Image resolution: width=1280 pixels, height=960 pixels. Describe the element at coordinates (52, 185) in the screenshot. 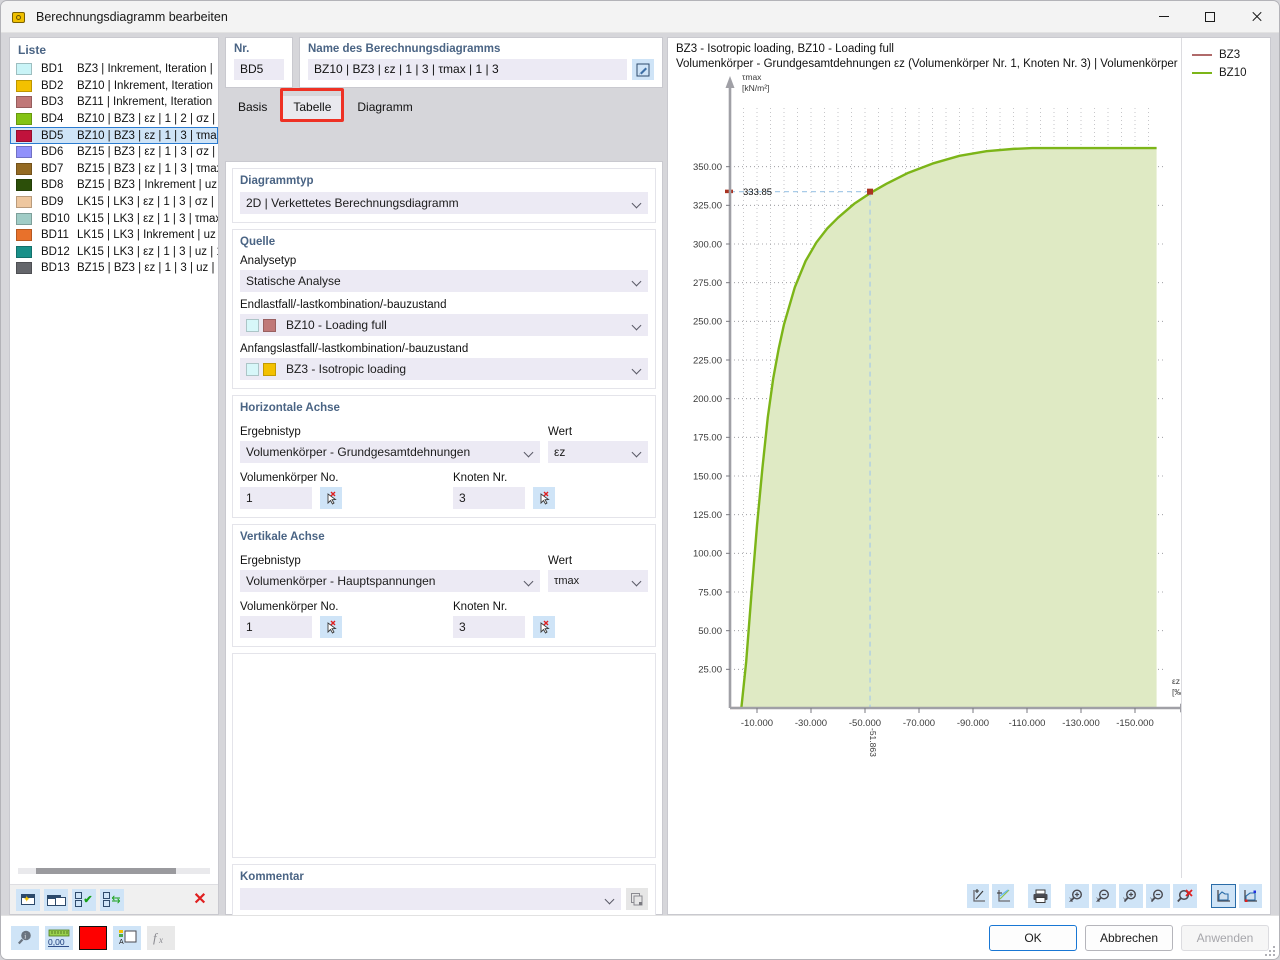

I see `list-item-id: BD8` at that location.